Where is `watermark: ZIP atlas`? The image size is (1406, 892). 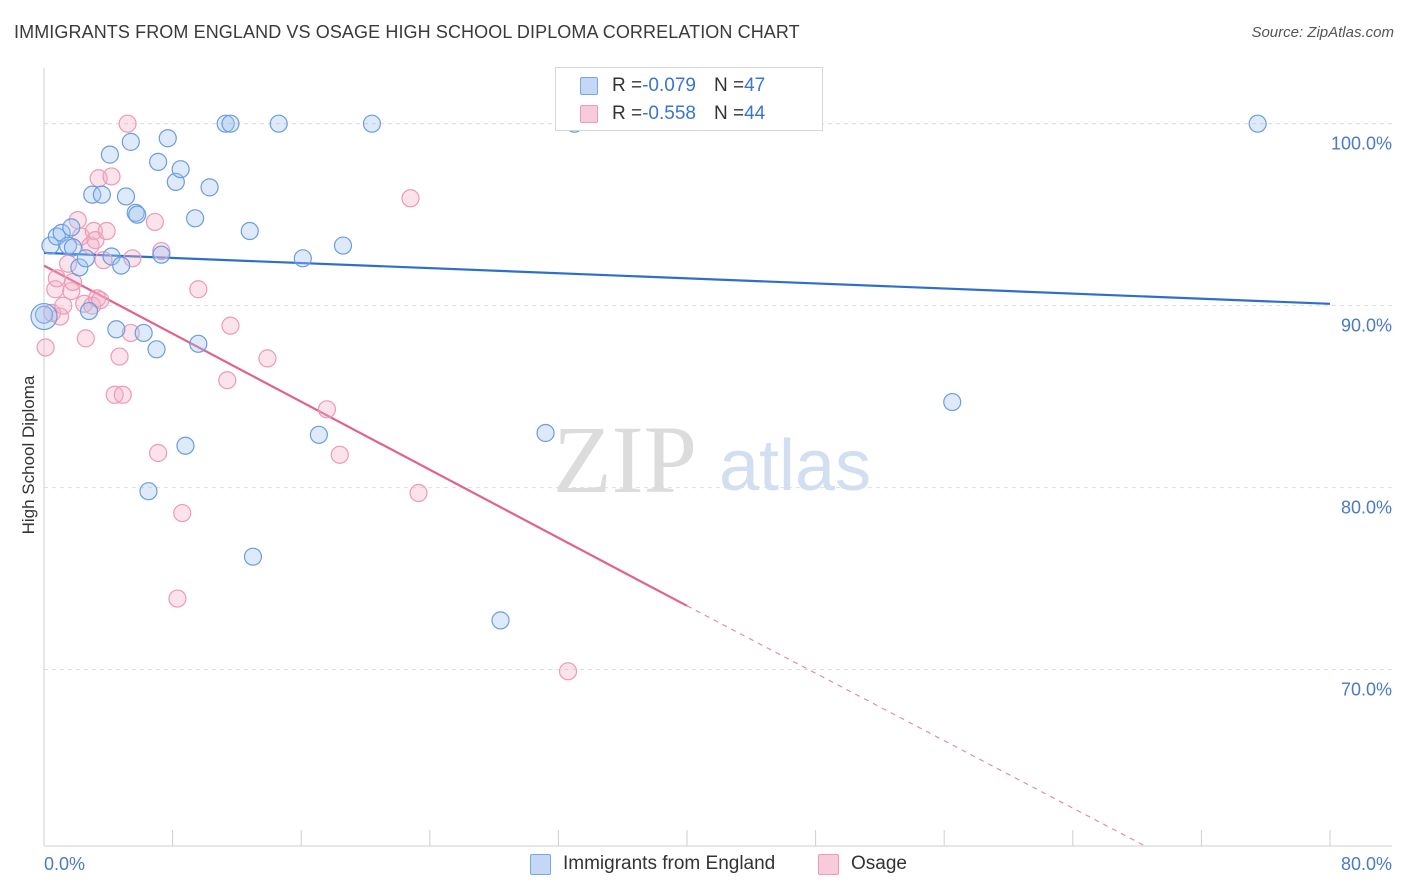
watermark: ZIP atlas is located at coordinates (712, 459).